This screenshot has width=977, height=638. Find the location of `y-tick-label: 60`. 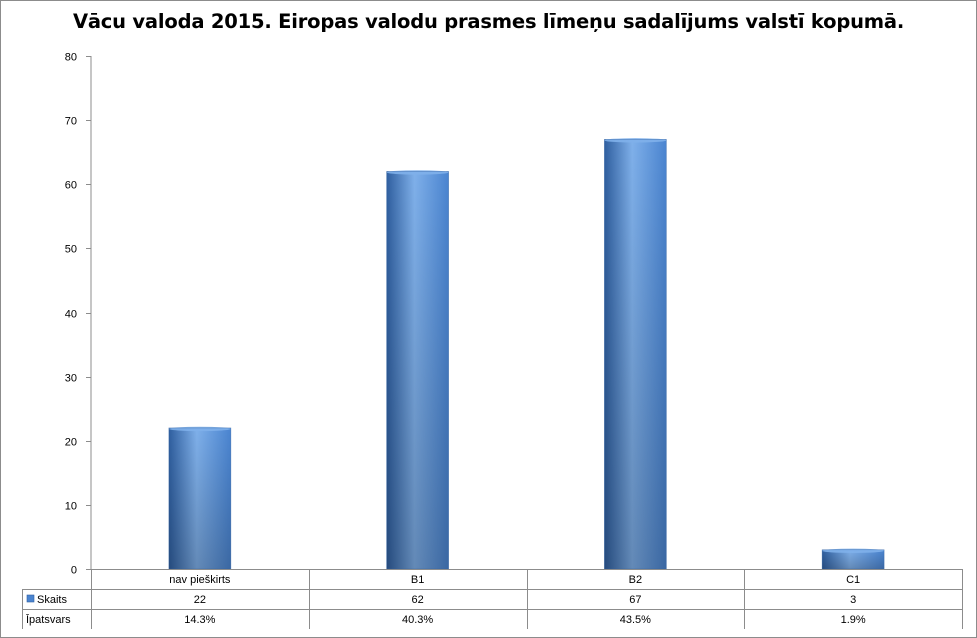

y-tick-label: 60 is located at coordinates (71, 186).